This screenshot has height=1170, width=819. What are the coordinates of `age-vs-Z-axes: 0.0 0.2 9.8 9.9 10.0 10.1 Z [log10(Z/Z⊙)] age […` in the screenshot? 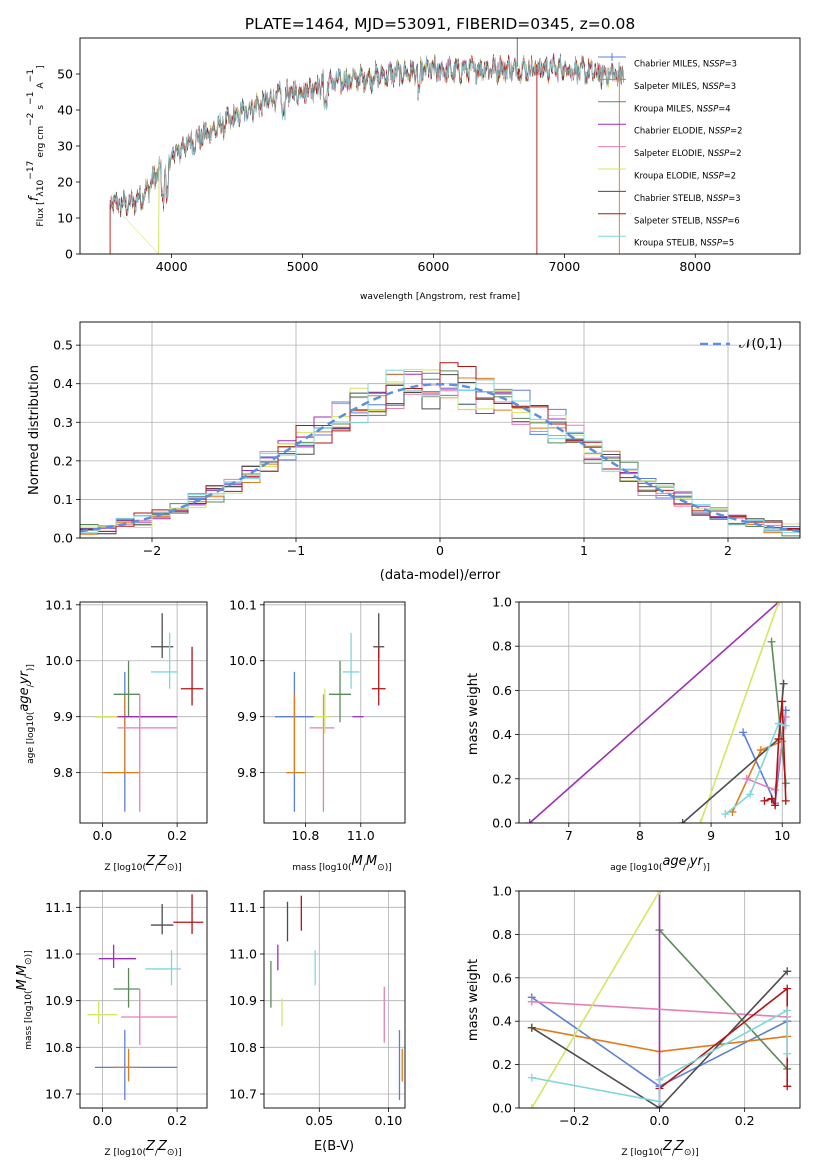 It's located at (112, 735).